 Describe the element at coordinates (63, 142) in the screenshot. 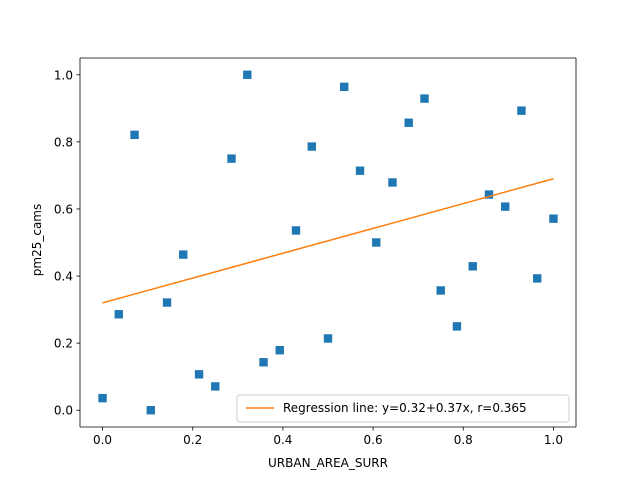

I see `y-tick-label: 0.8` at that location.